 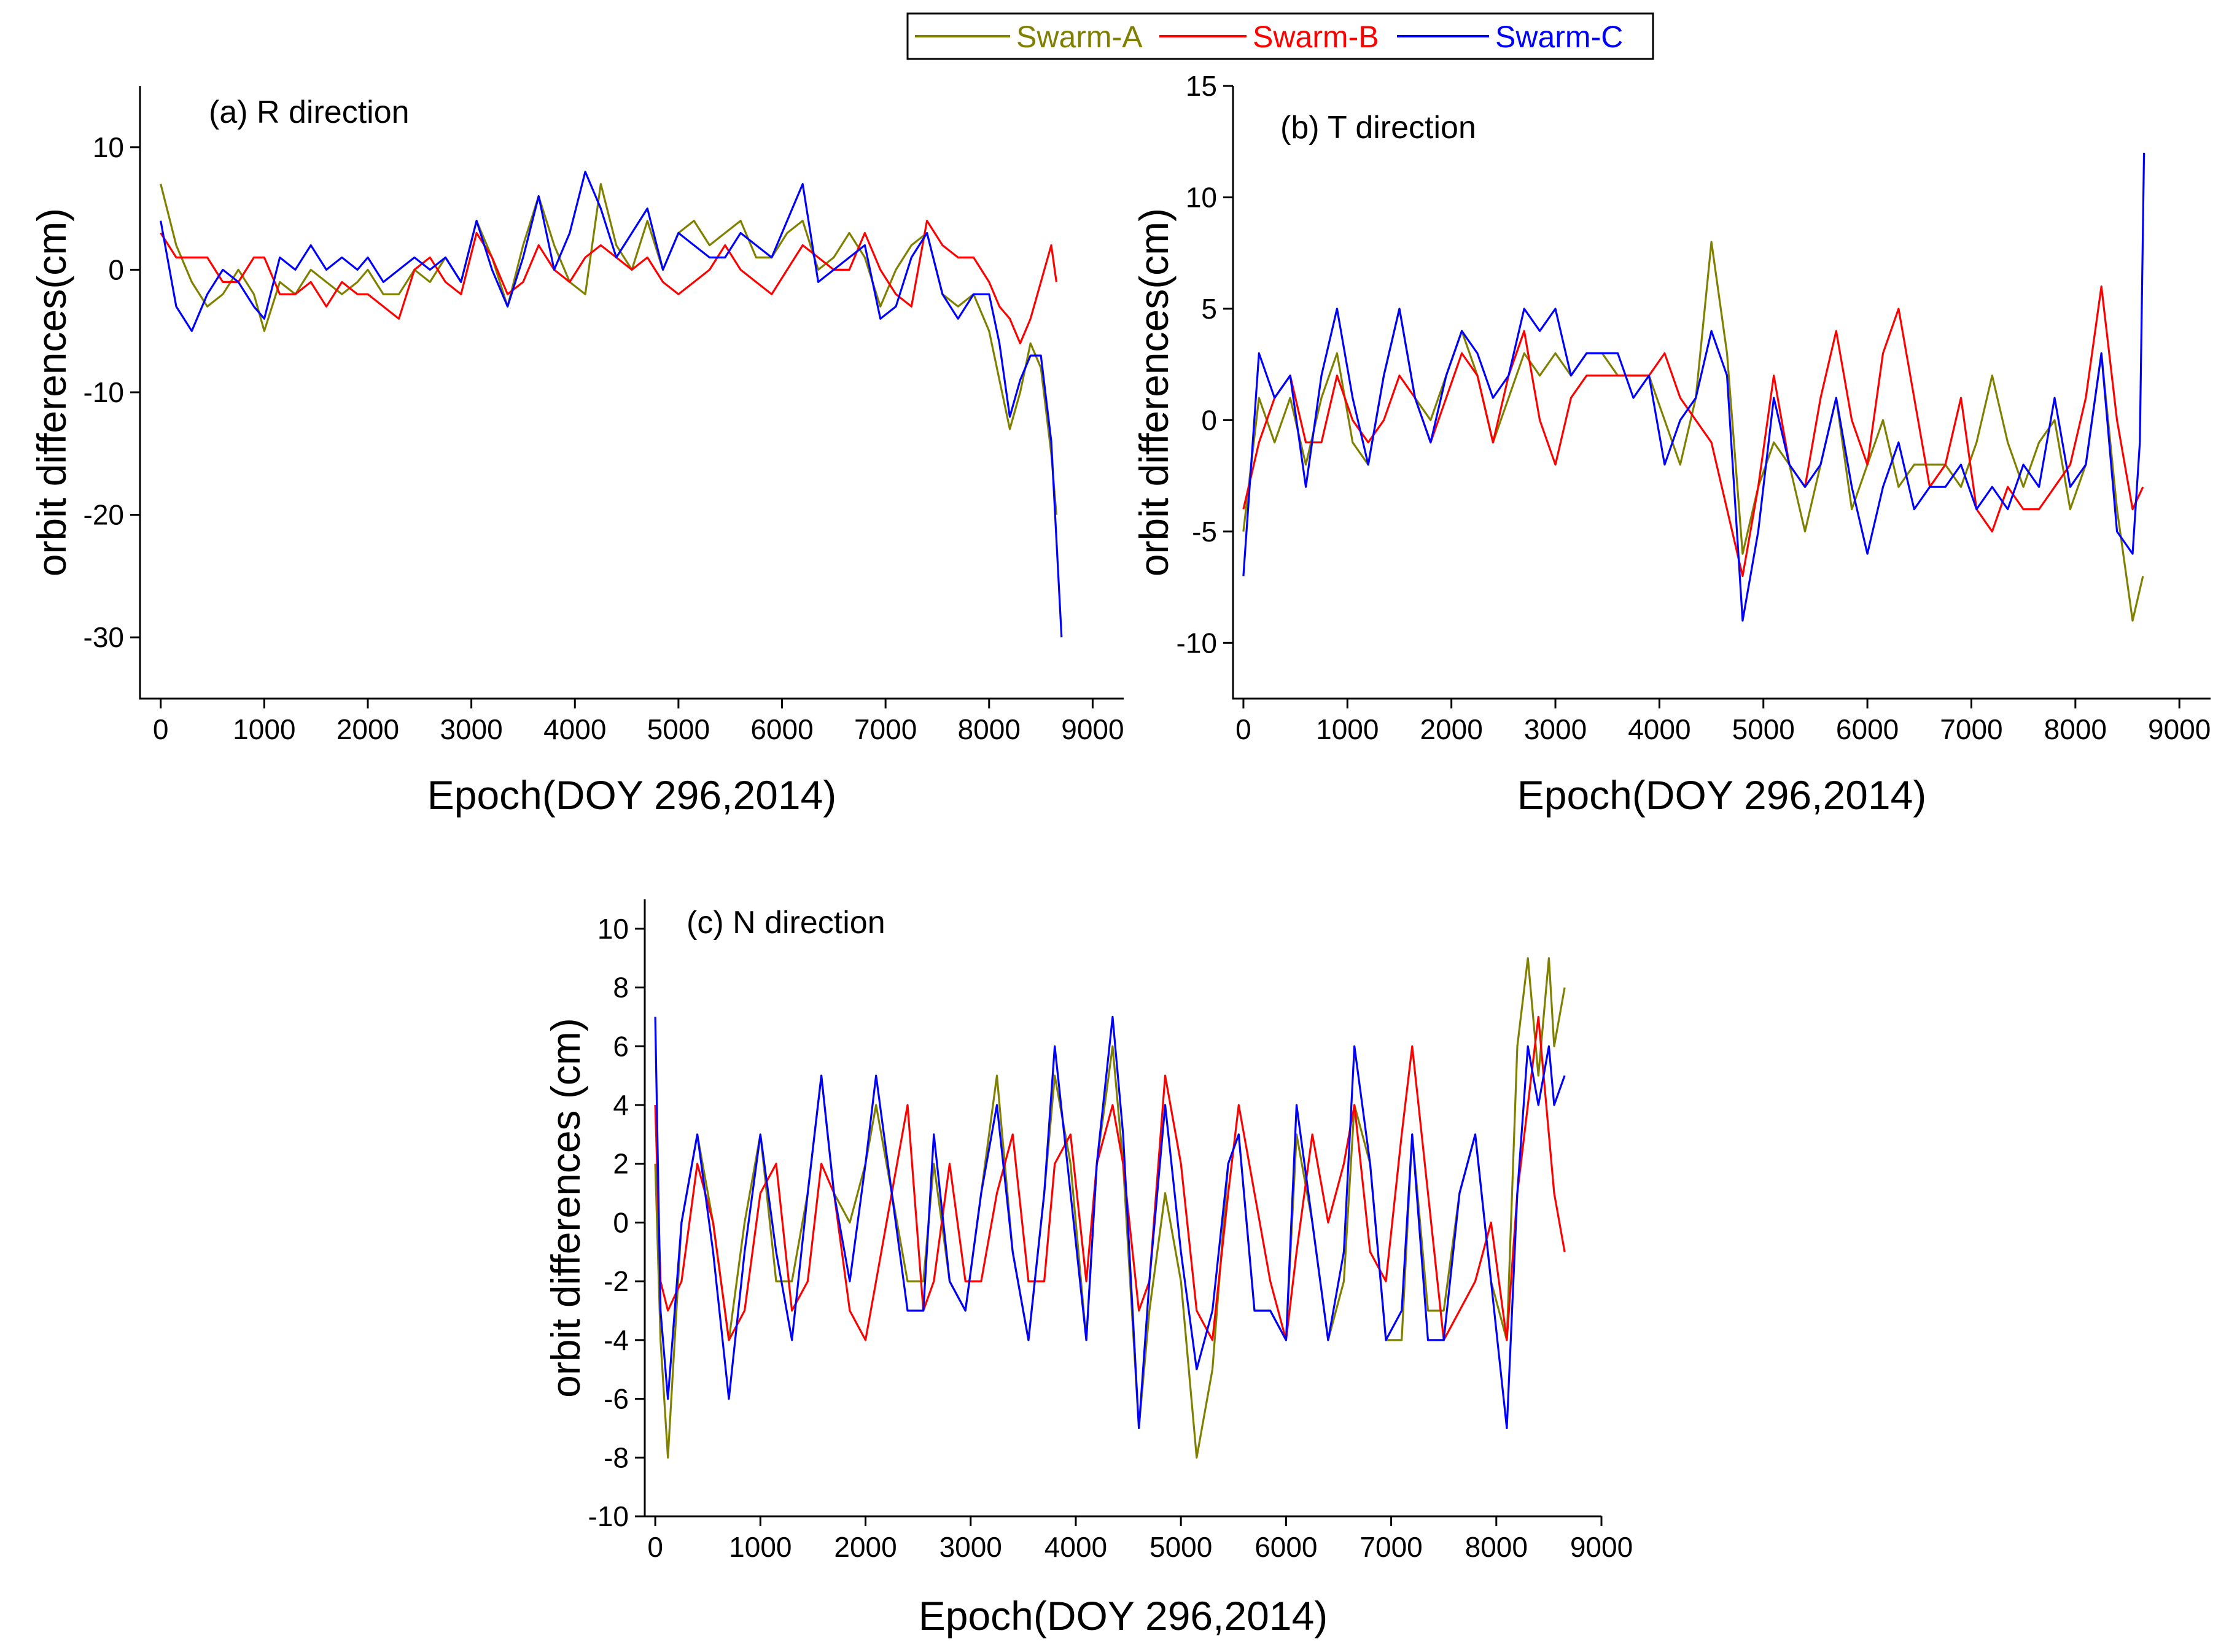 What do you see at coordinates (1316, 37) in the screenshot?
I see `legend-label-1: Swarm-B` at bounding box center [1316, 37].